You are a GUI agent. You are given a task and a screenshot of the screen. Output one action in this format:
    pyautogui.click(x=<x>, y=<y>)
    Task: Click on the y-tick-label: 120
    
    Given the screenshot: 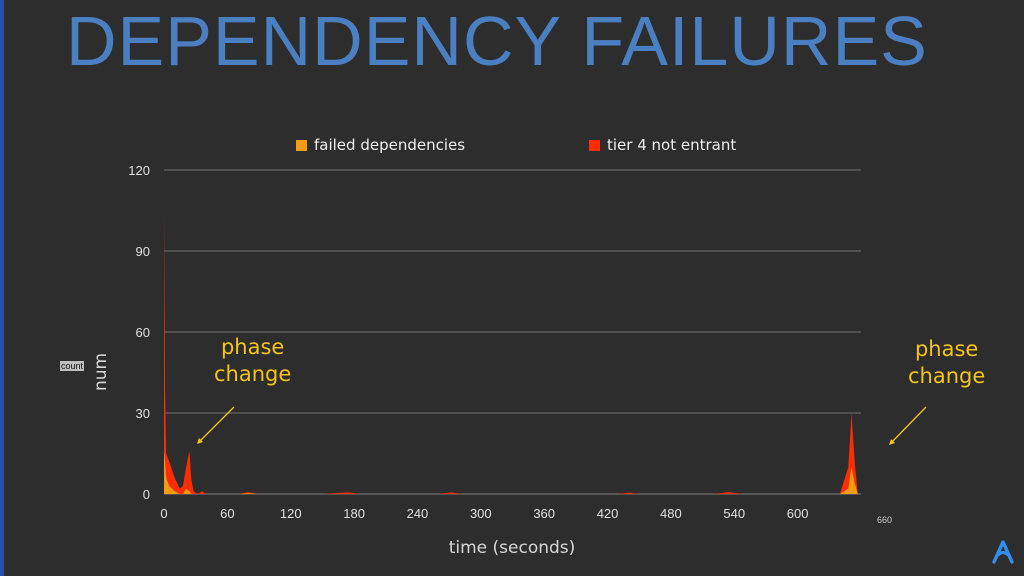 What is the action you would take?
    pyautogui.click(x=139, y=170)
    